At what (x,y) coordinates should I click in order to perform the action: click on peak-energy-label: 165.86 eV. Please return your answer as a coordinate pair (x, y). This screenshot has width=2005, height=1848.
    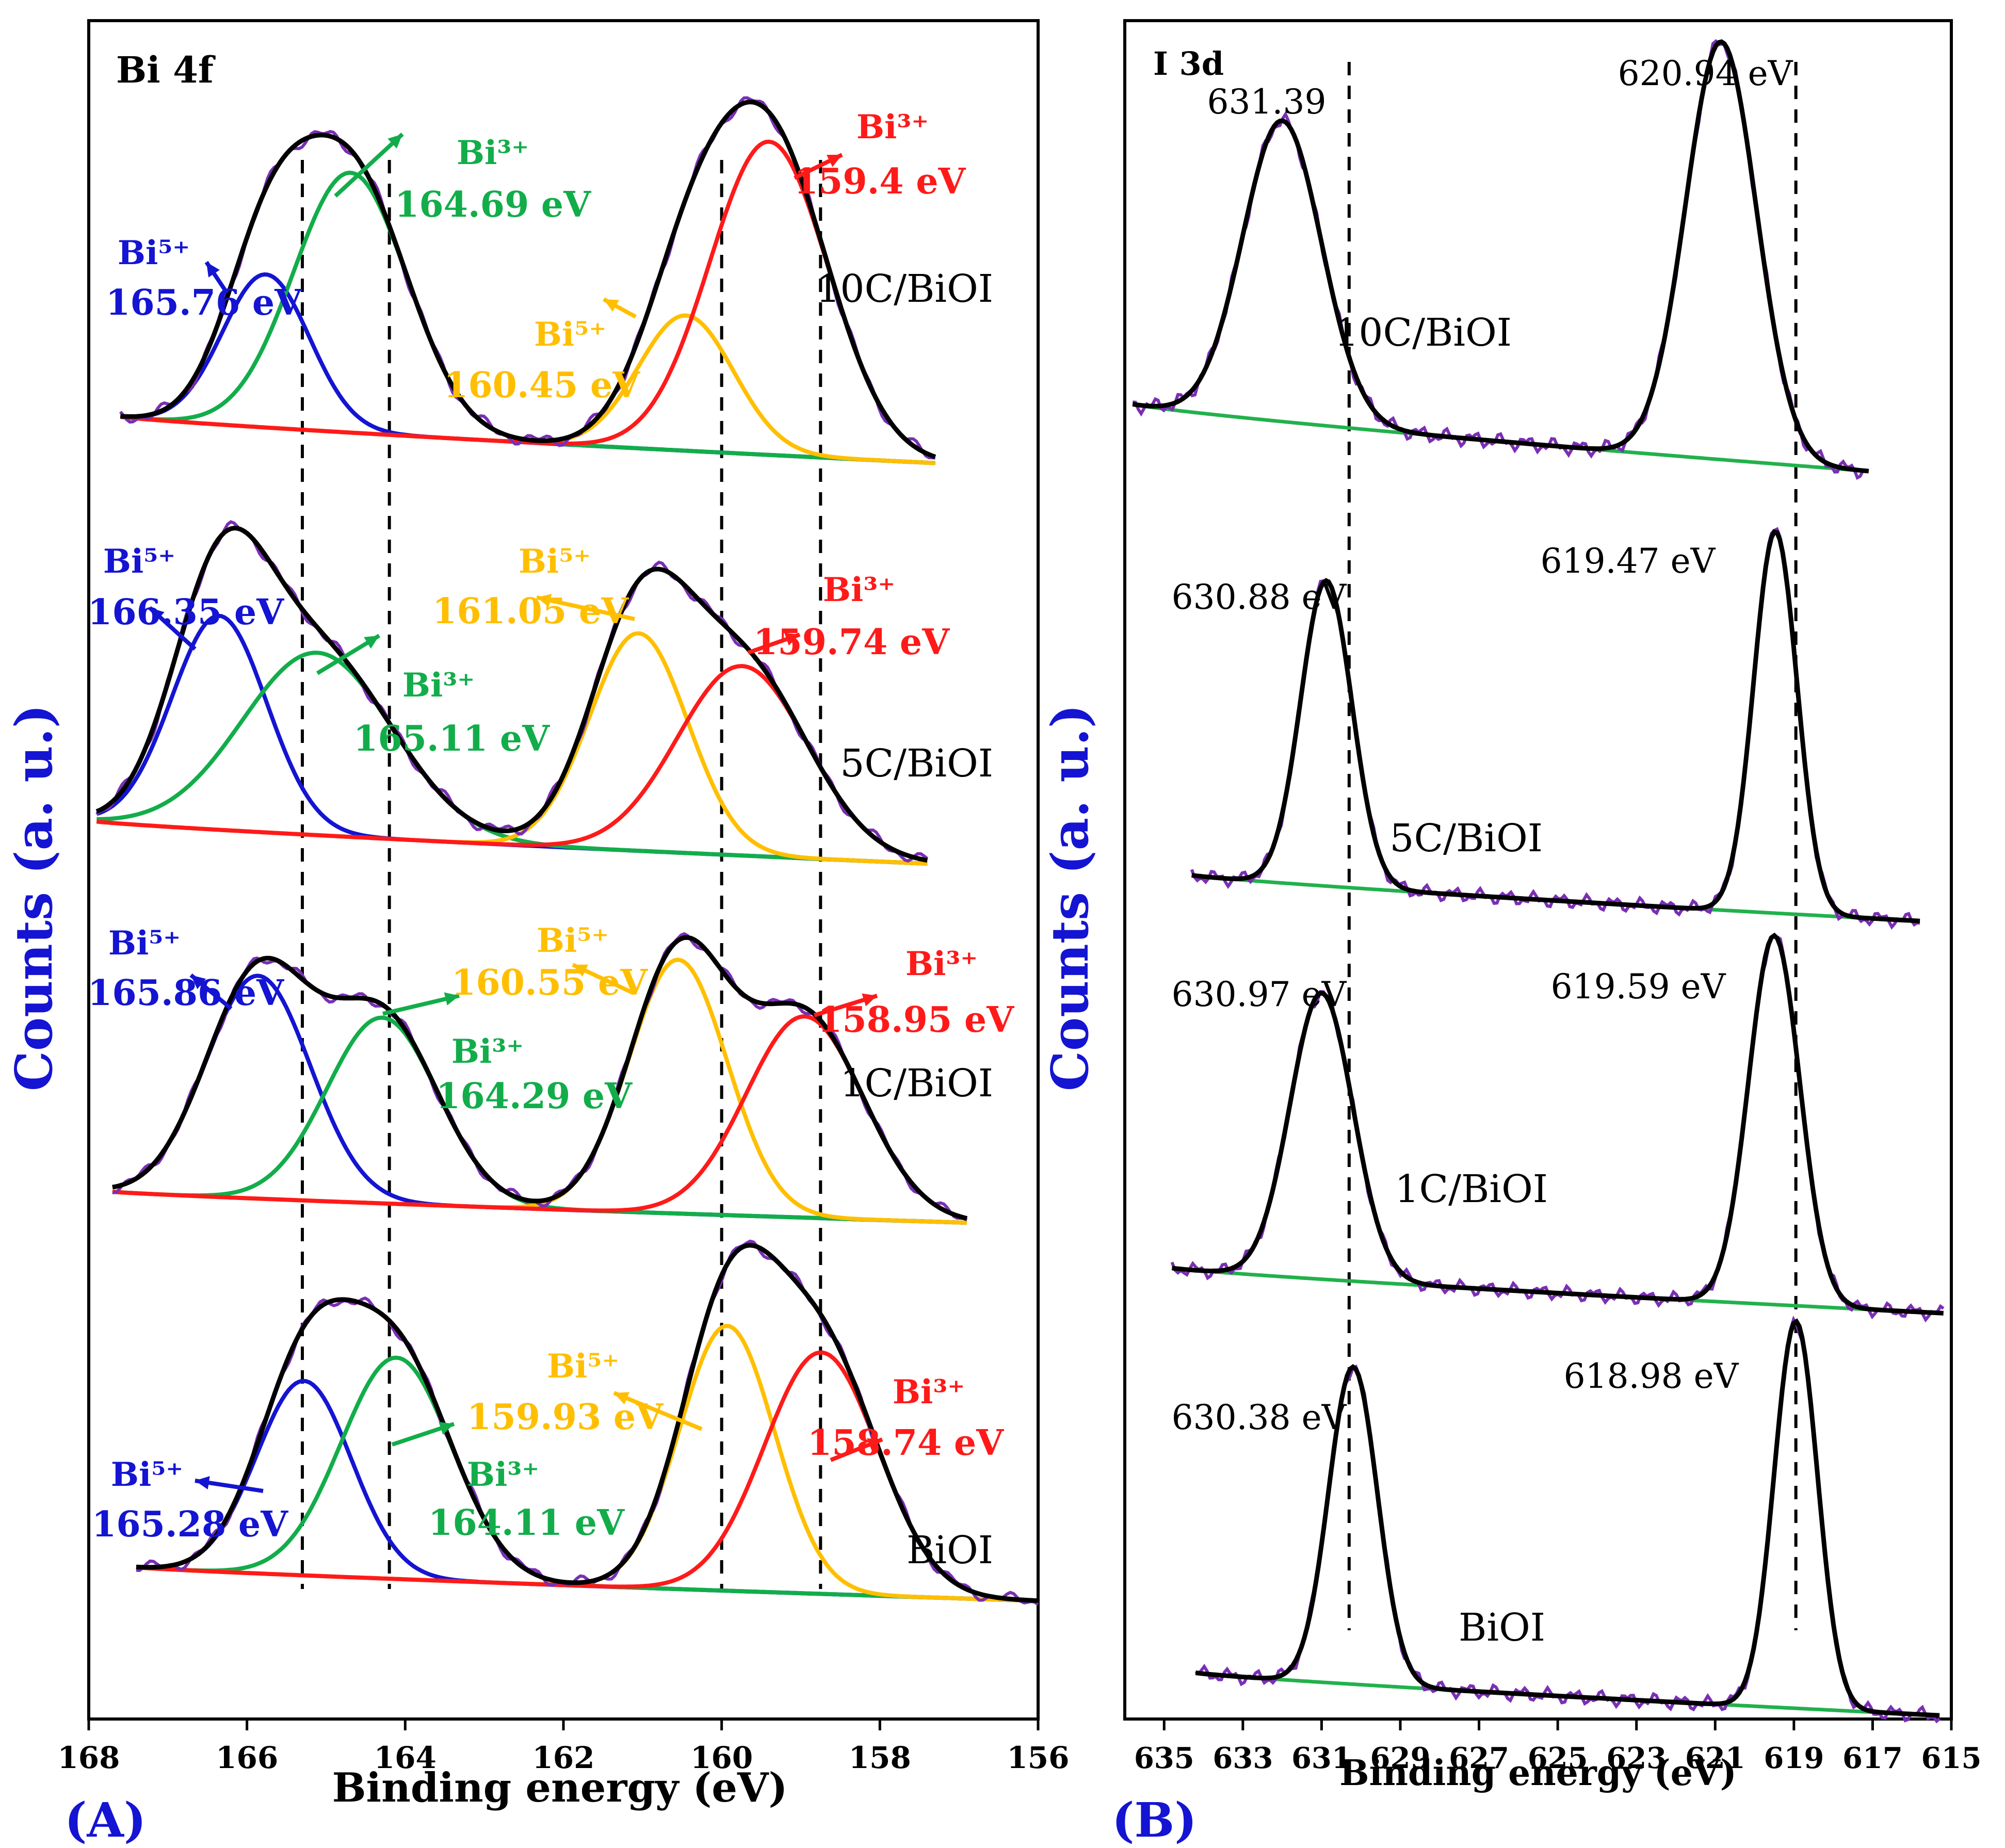
    Looking at the image, I should click on (186, 993).